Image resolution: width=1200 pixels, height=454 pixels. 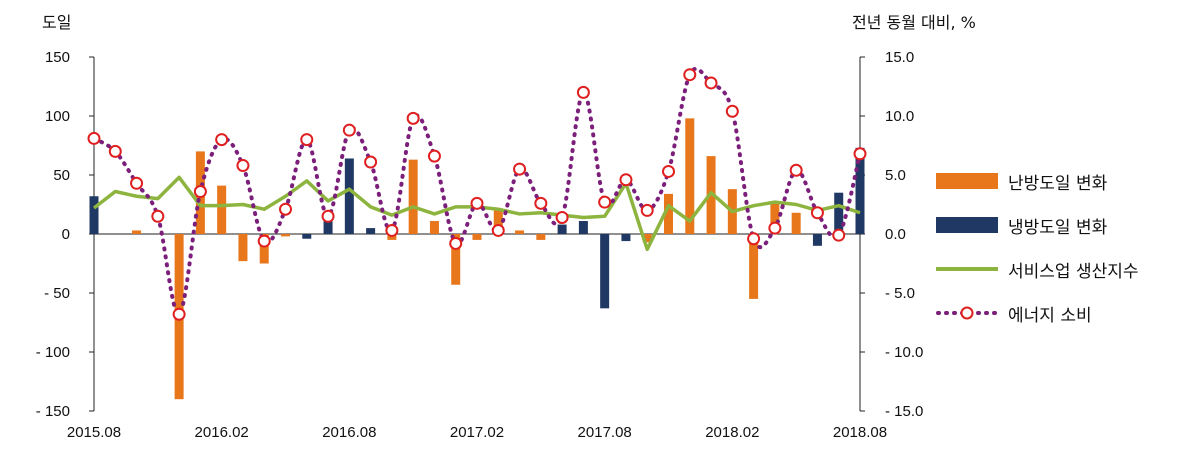 What do you see at coordinates (57, 116) in the screenshot?
I see `left-tick-label: 100` at bounding box center [57, 116].